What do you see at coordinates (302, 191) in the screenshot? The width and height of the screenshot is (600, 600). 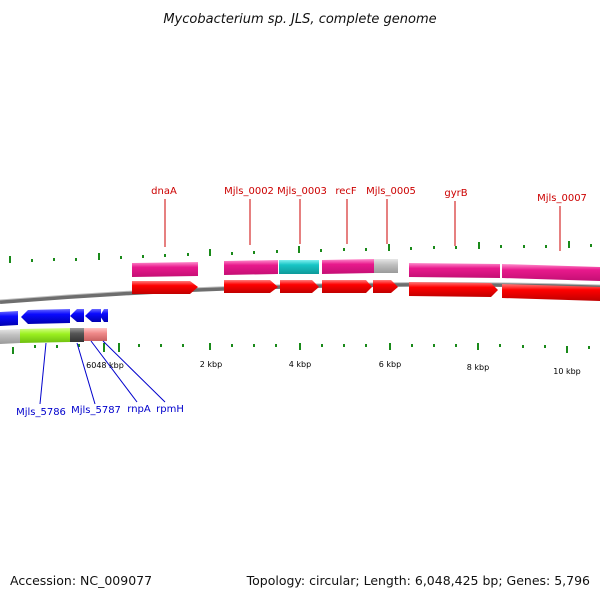 I see `gene-label: Mjls_0003` at bounding box center [302, 191].